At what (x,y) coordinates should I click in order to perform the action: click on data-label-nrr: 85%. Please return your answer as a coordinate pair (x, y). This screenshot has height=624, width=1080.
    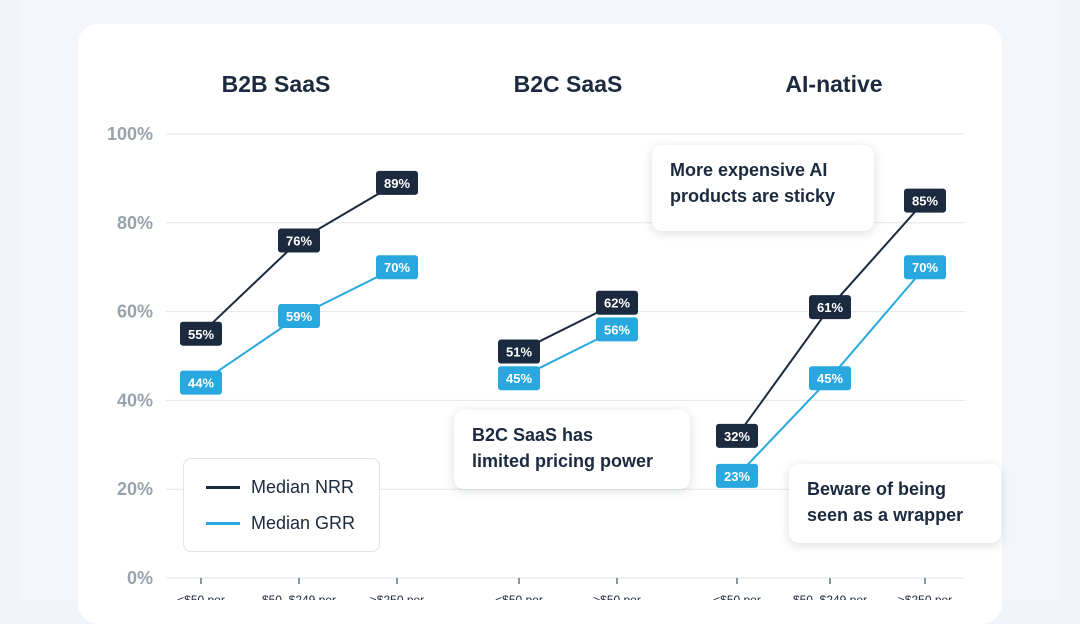
    Looking at the image, I should click on (925, 200).